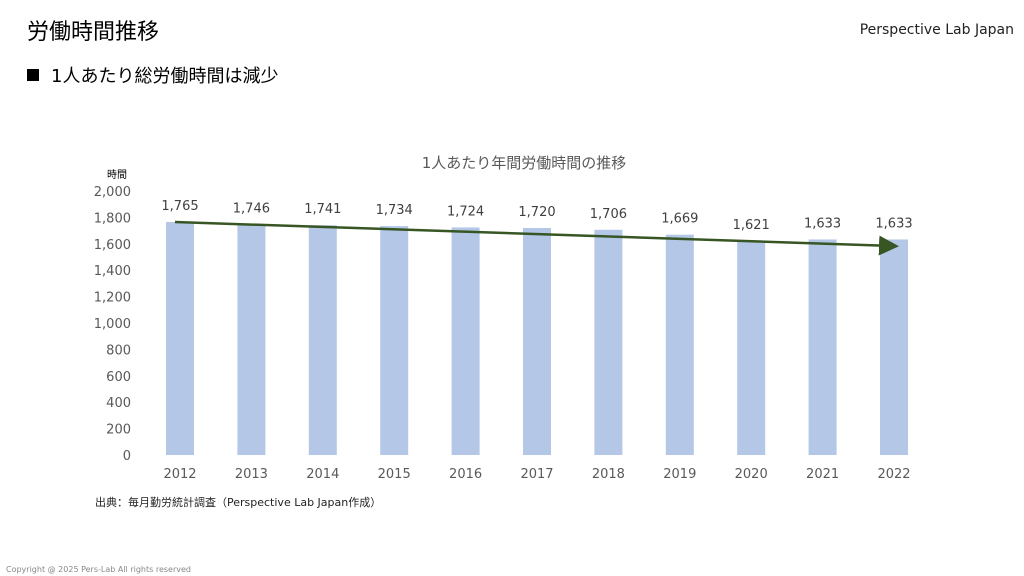  I want to click on x-tick-label: 2019, so click(679, 474).